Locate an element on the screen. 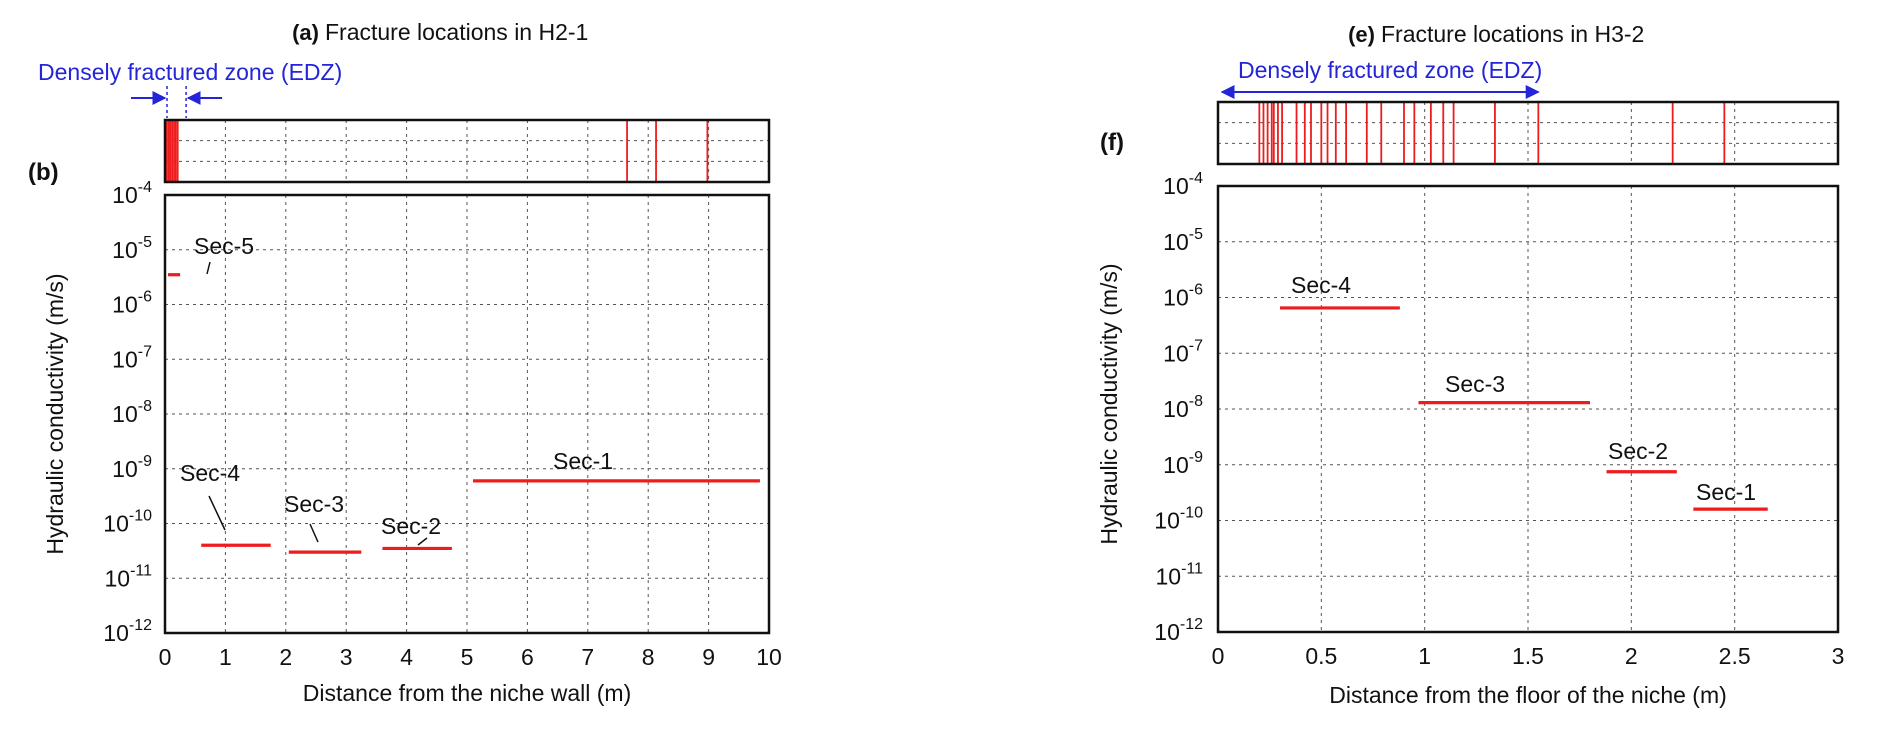 The height and width of the screenshot is (738, 1882). right-x-tick-labels: 0 0.5 1 1.5 2 2.5 3 is located at coordinates (1528, 656).